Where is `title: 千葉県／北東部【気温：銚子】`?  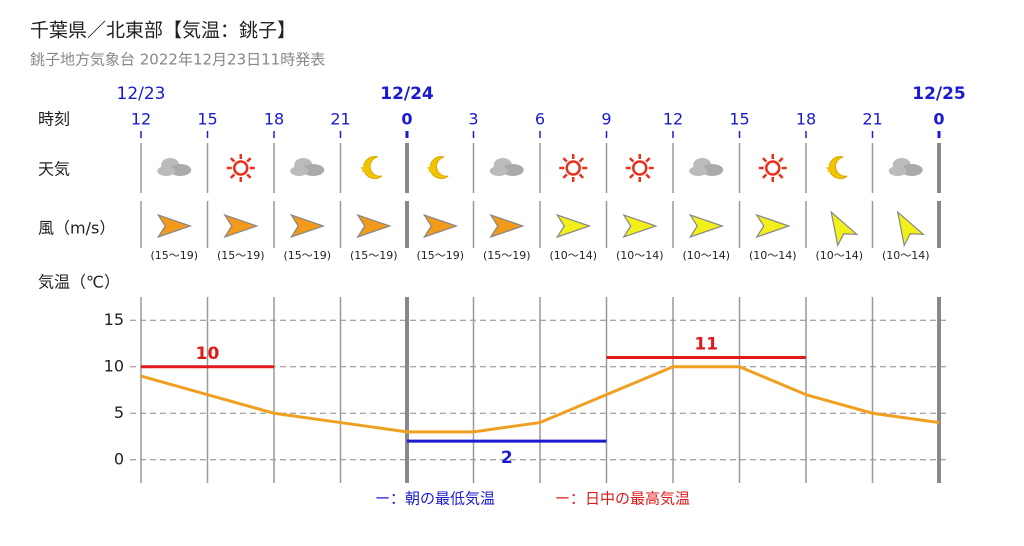
title: 千葉県／北東部【気温：銚子】 is located at coordinates (163, 31).